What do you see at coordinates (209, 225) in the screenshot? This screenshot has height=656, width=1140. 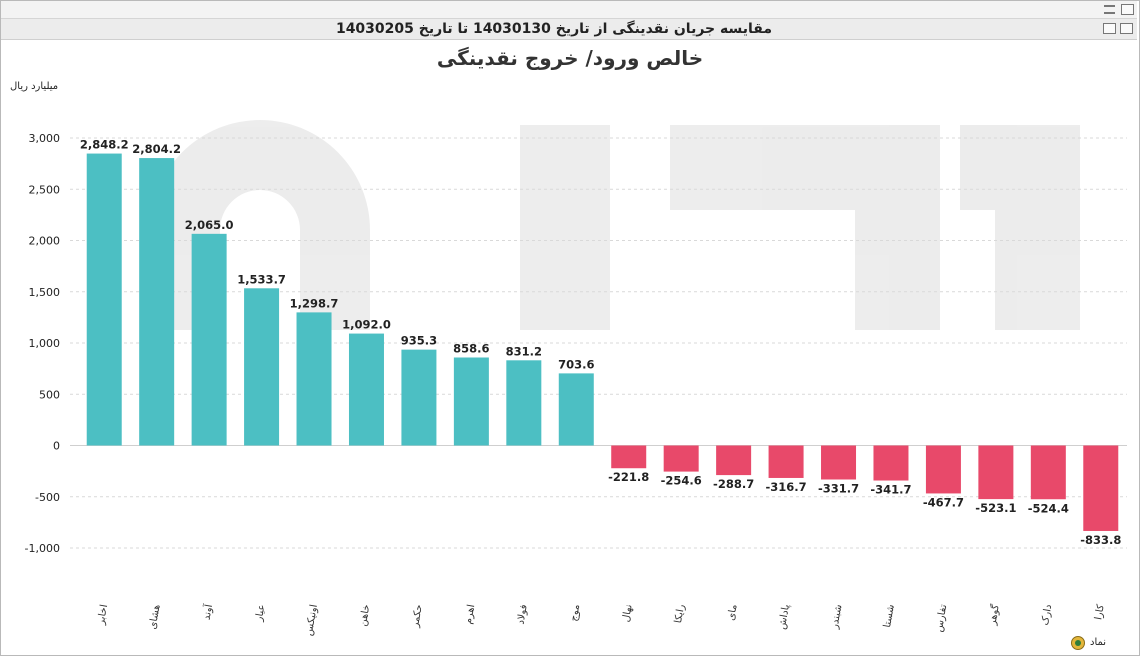 I see `bar-value-label: 2,065.0` at bounding box center [209, 225].